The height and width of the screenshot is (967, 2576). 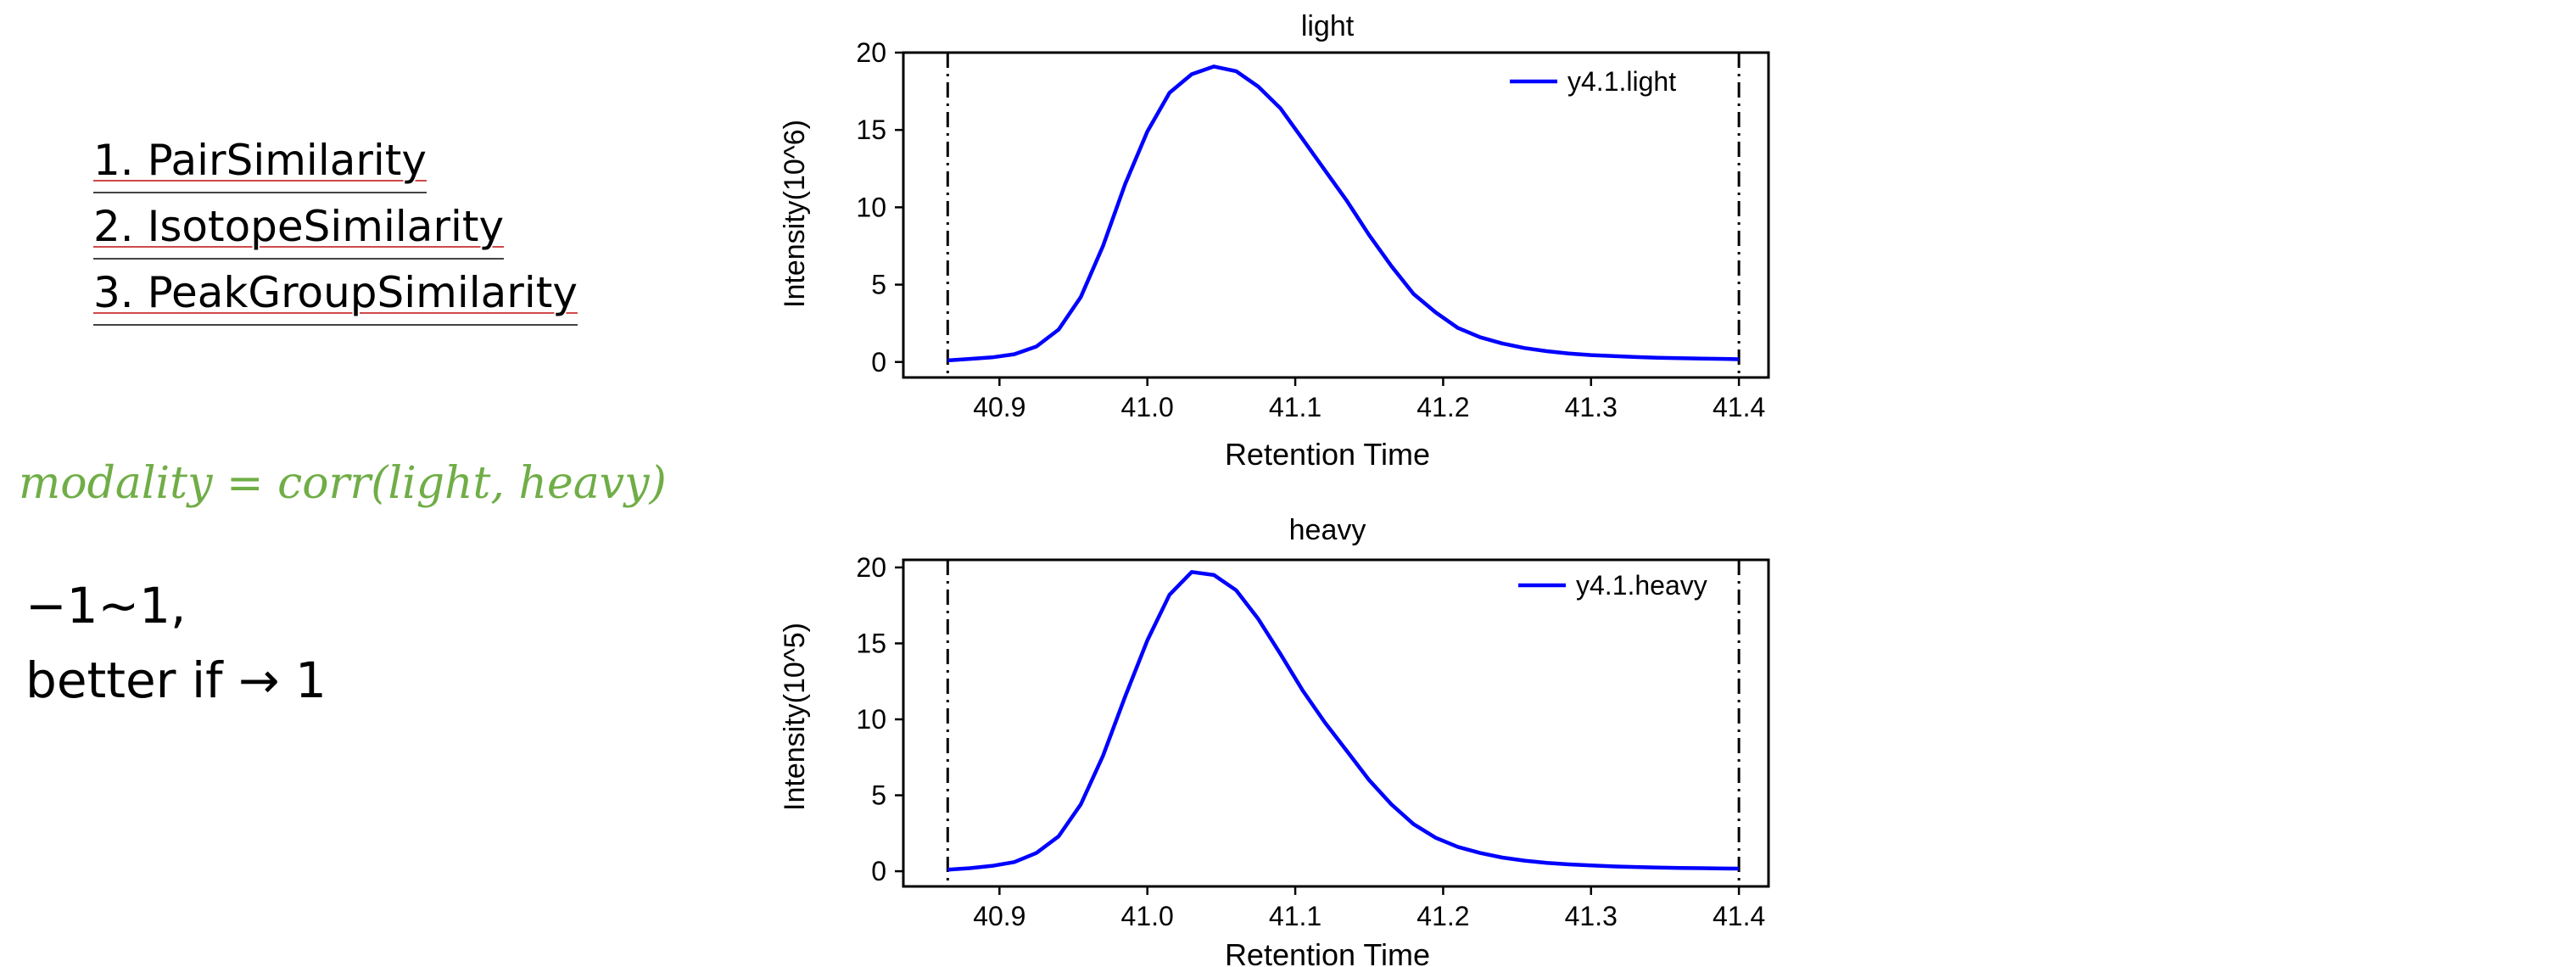 I want to click on chart-title: heavy, so click(x=1327, y=530).